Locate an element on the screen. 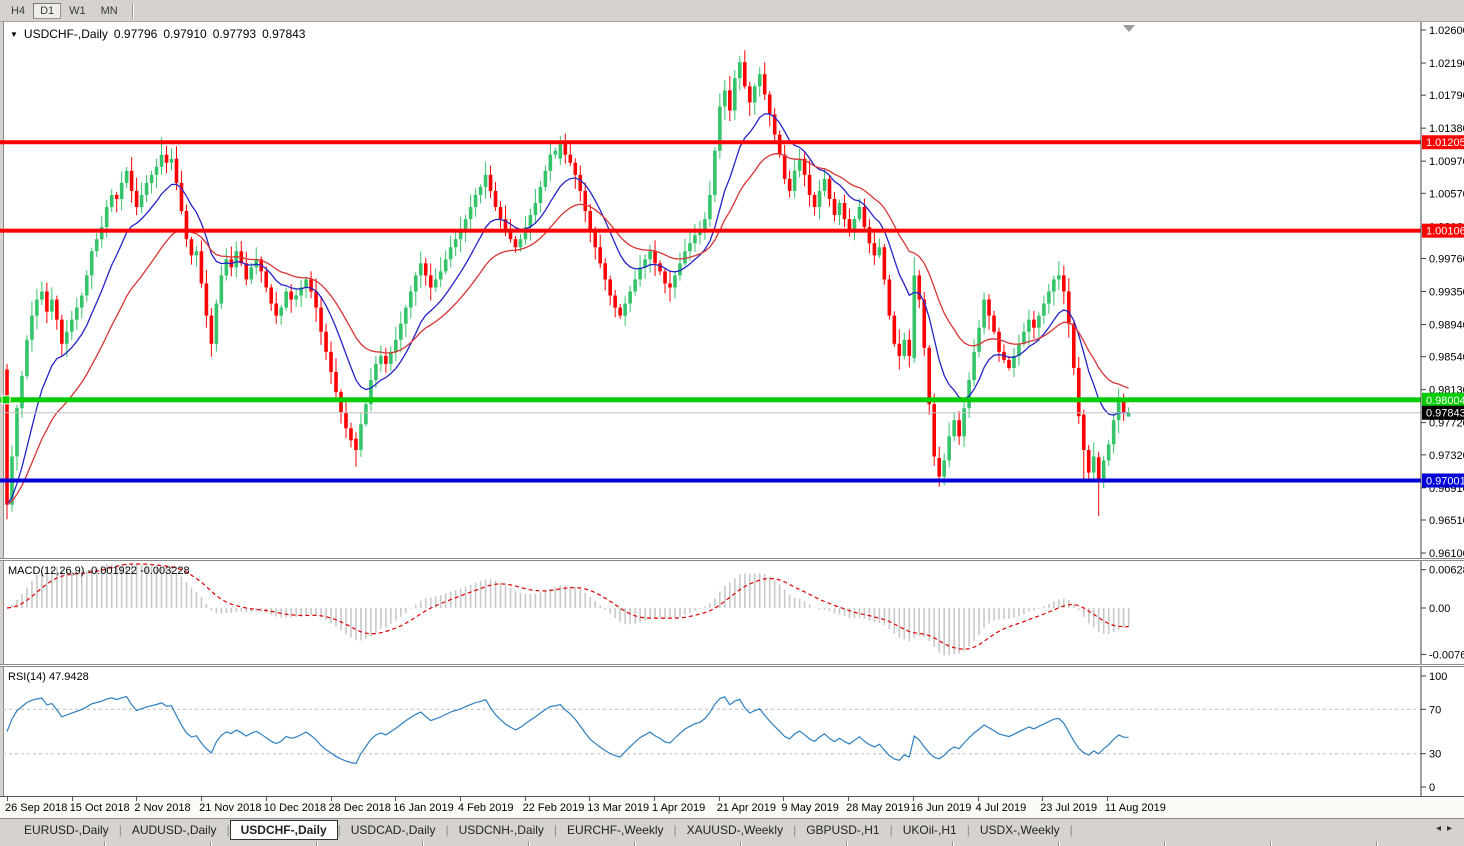 This screenshot has height=846, width=1464. time-tick-label: 10 Dec 2018 is located at coordinates (295, 808).